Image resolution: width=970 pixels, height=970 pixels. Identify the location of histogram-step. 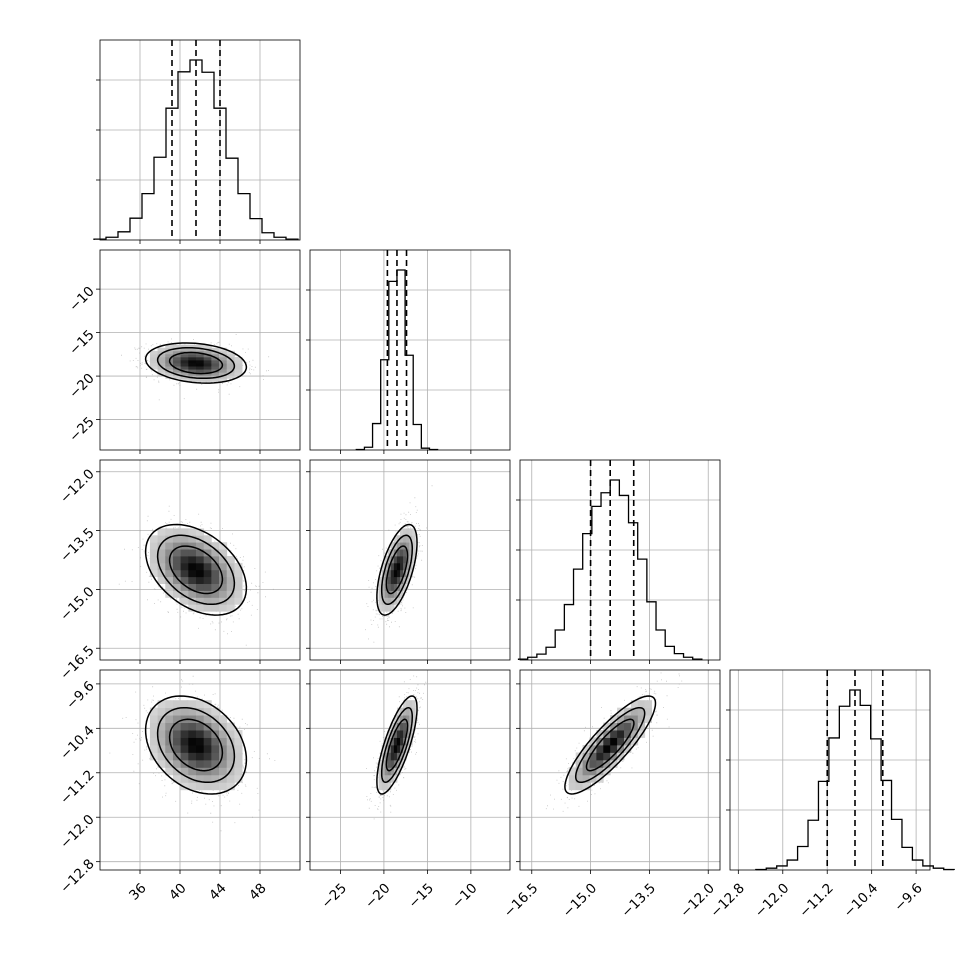
(610, 569).